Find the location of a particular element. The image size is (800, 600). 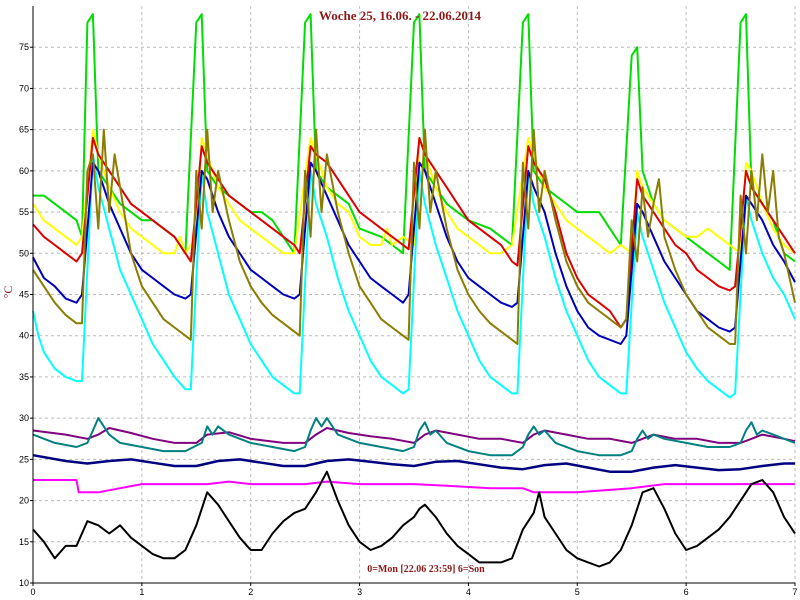

y-tick-label: 15 is located at coordinates (24, 542).